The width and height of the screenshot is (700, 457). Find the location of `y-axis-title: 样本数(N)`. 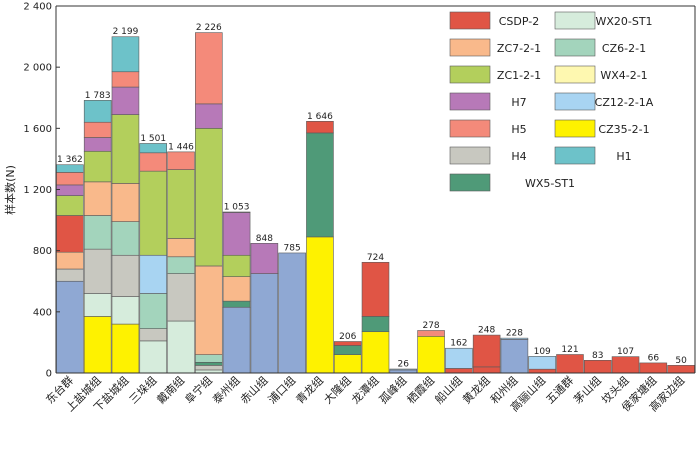

y-axis-title: 样本数(N) is located at coordinates (10, 190).